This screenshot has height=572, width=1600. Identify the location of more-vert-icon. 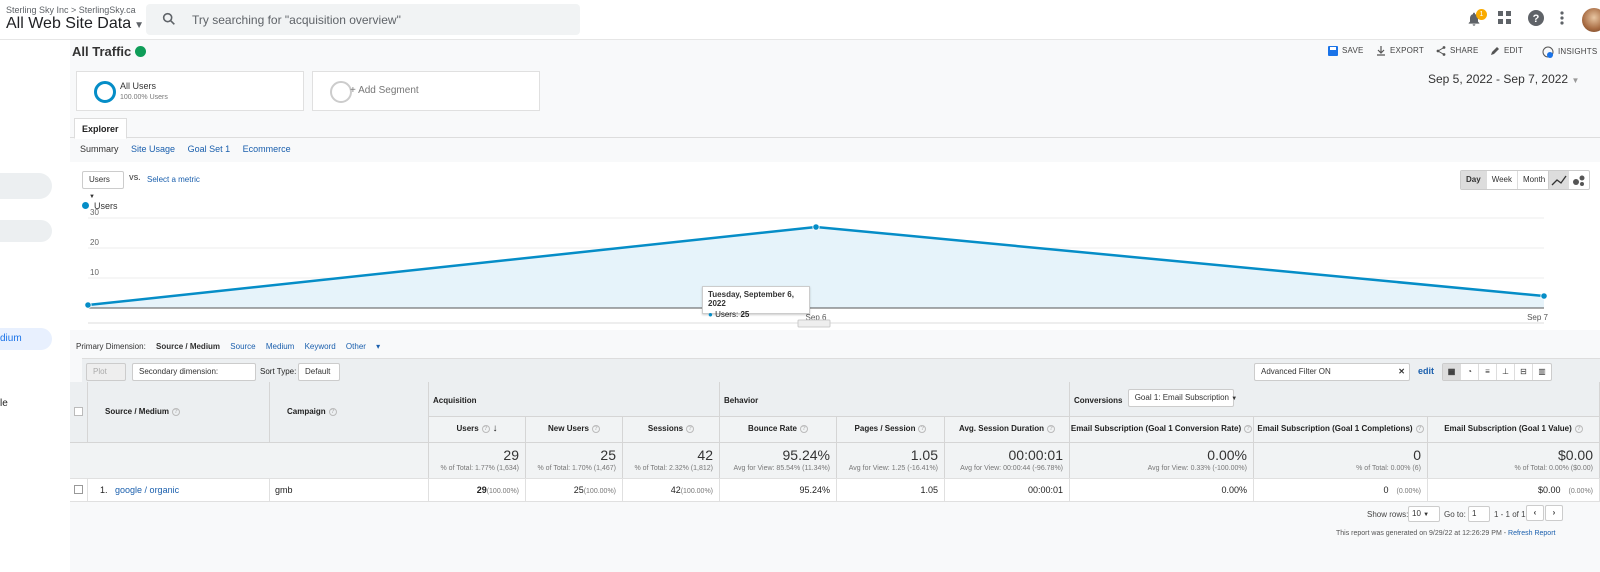
(1571, 22).